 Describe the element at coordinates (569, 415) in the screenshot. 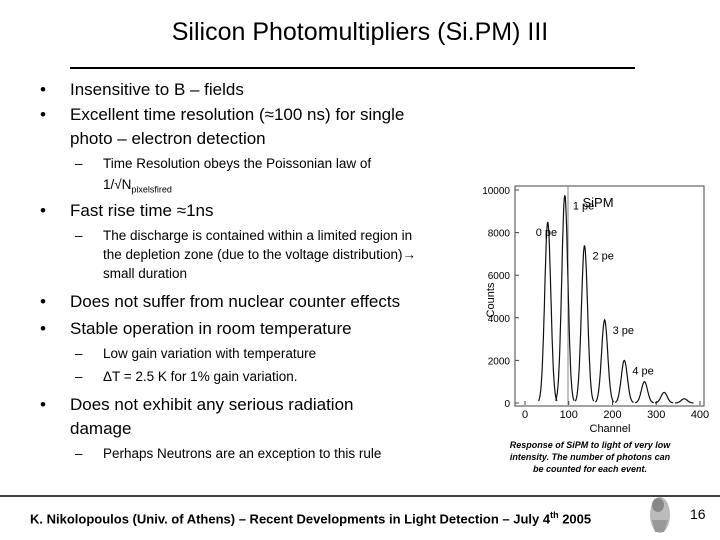

I see `x-tick-label: 100` at that location.